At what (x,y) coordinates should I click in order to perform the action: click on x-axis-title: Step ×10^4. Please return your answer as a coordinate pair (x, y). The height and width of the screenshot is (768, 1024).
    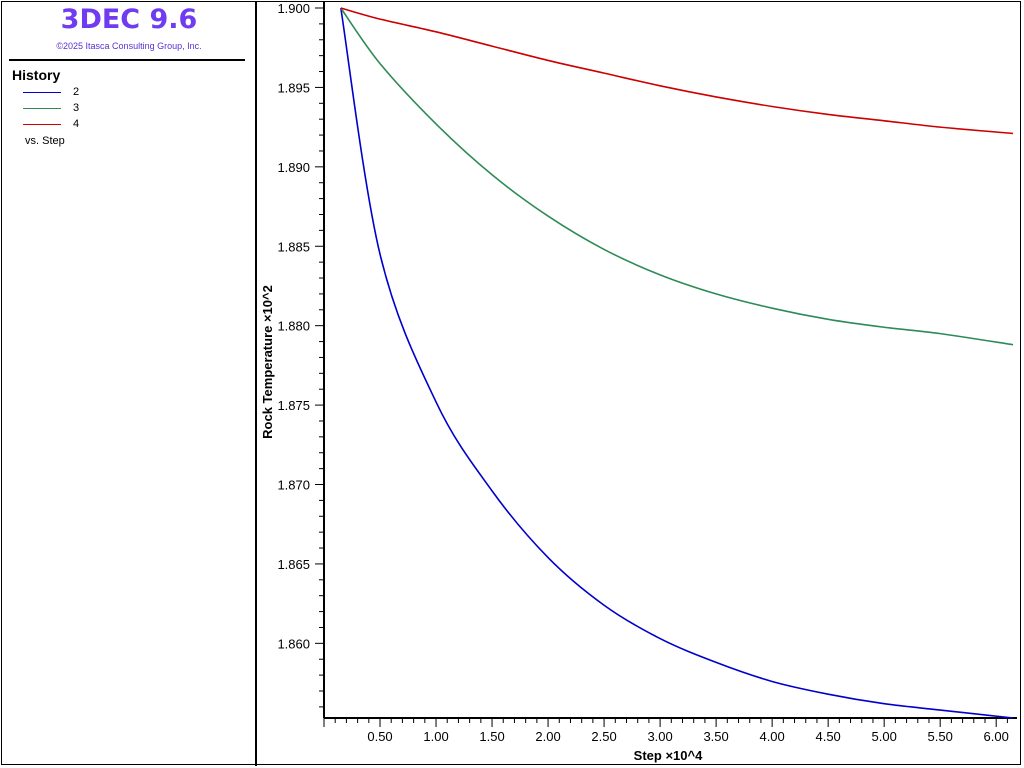
    Looking at the image, I should click on (668, 755).